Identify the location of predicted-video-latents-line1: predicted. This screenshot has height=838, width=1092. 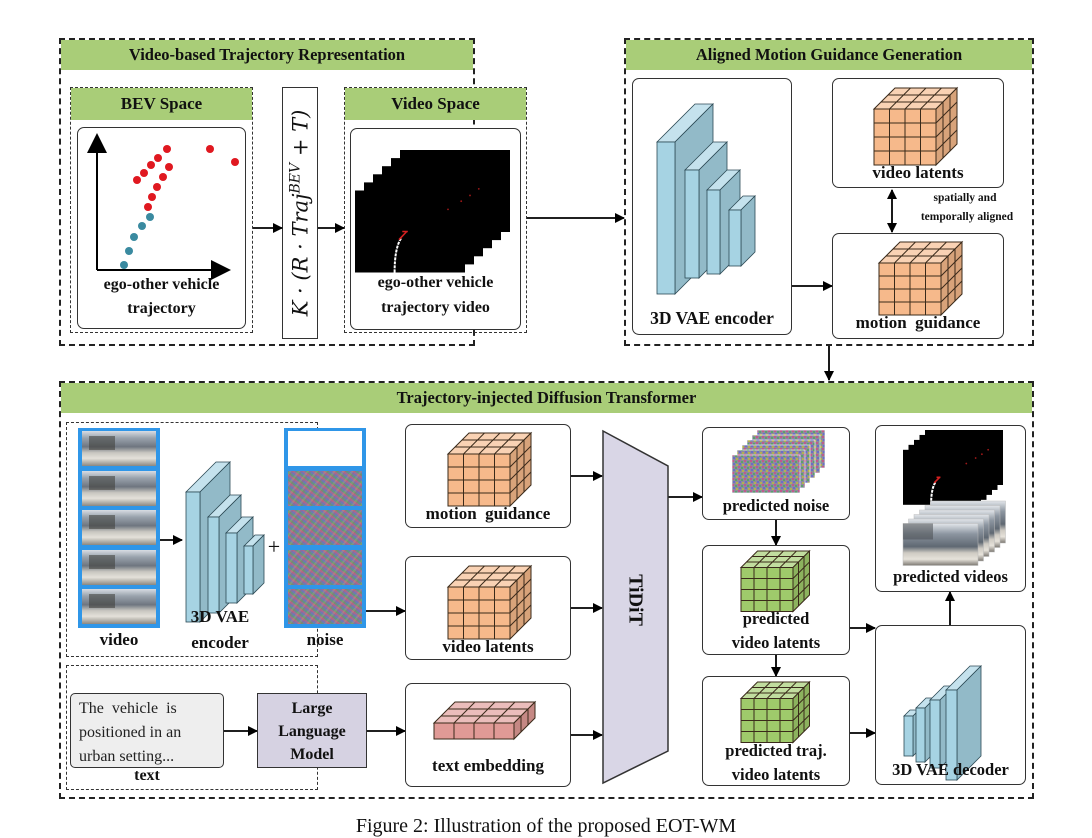
(776, 618).